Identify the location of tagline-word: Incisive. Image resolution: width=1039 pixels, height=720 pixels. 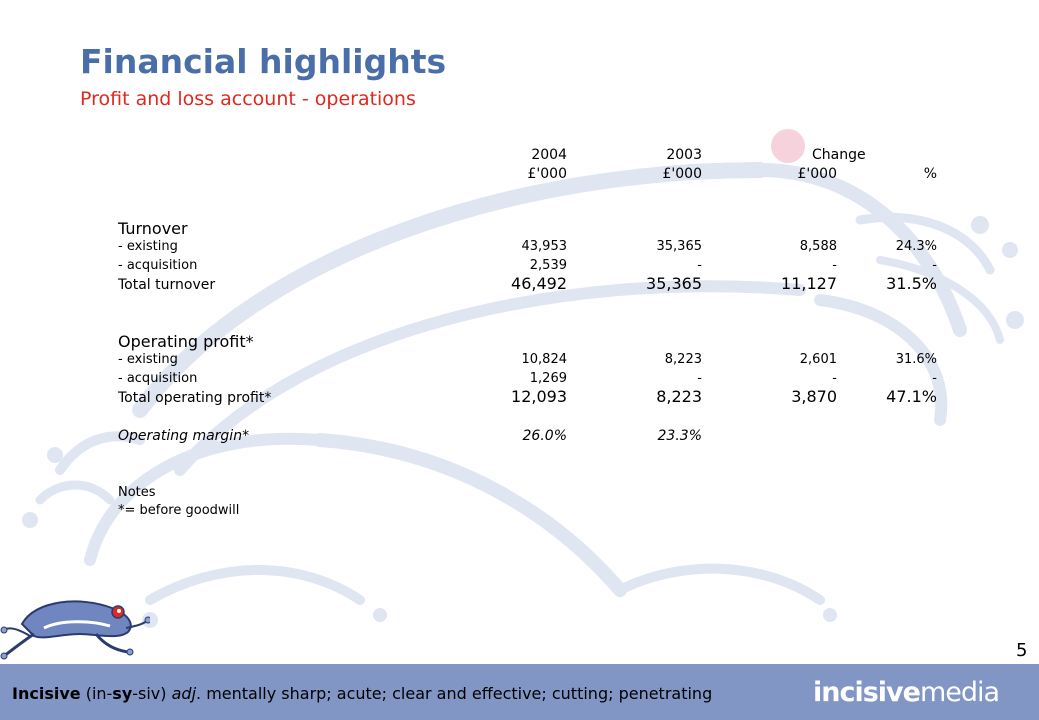
(46, 693).